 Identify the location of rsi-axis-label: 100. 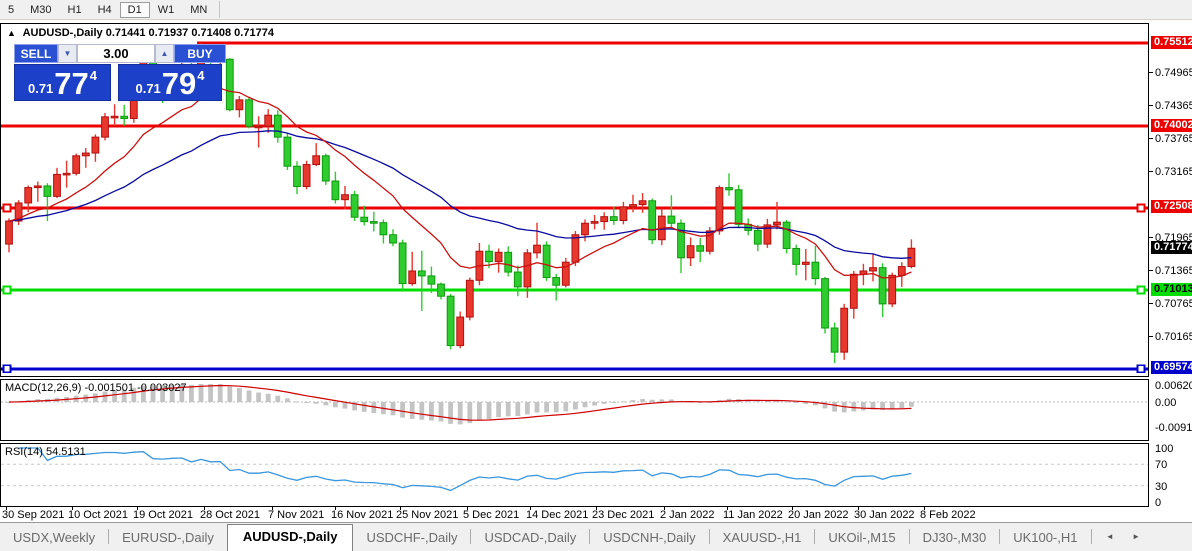
(1164, 449).